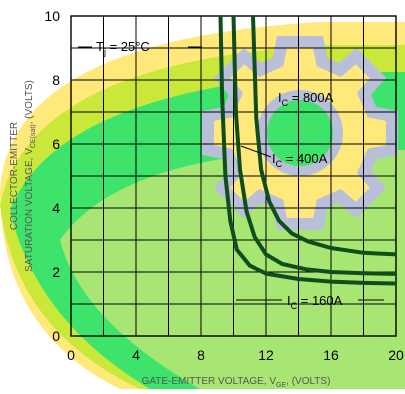 The image size is (405, 394). I want to click on label-160-main: I, so click(289, 300).